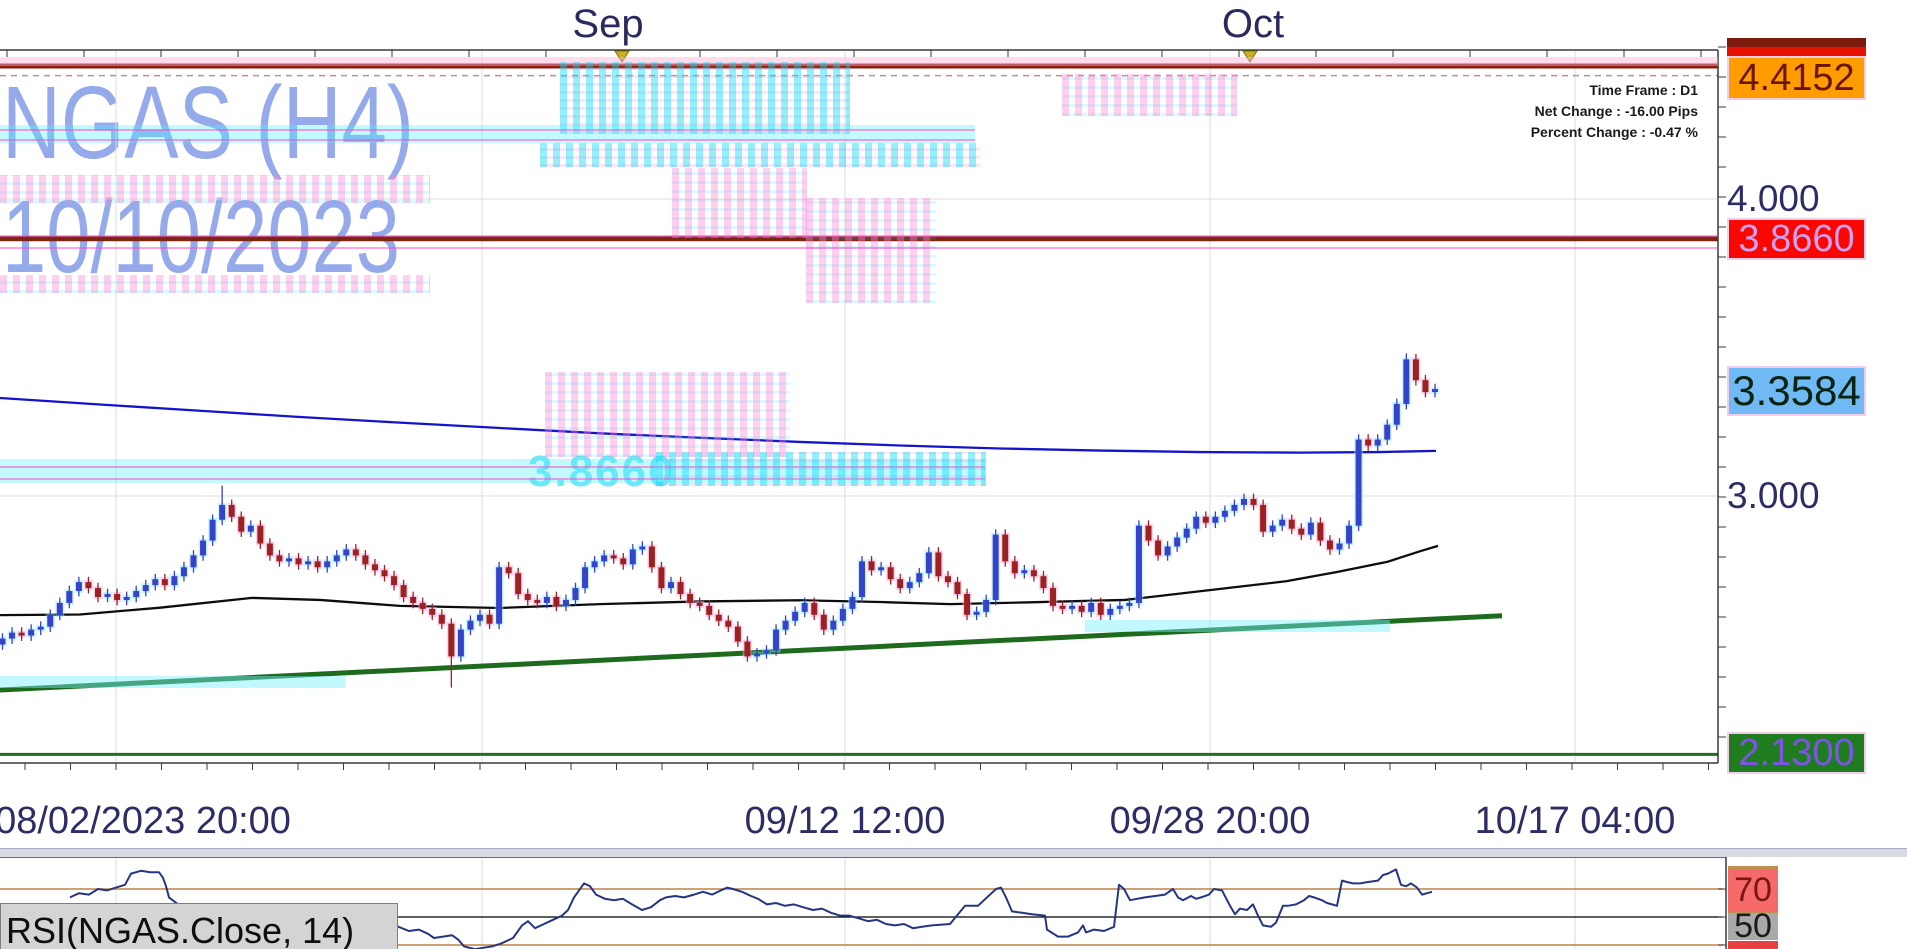  I want to click on price-badge-38660: 3.8660, so click(1796, 239).